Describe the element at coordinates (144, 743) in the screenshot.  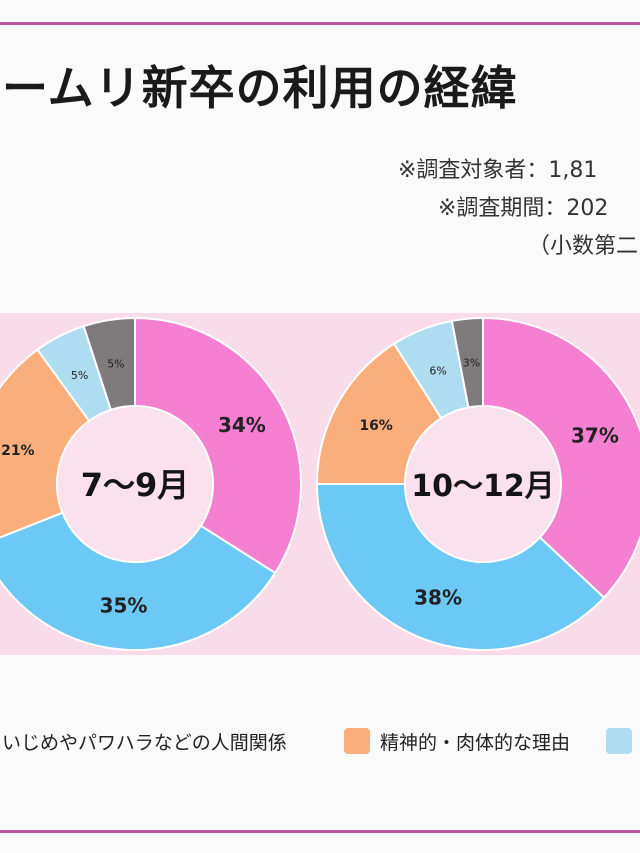
I see `legend-label-relationships: いじめやパワハラなどの人間関係` at that location.